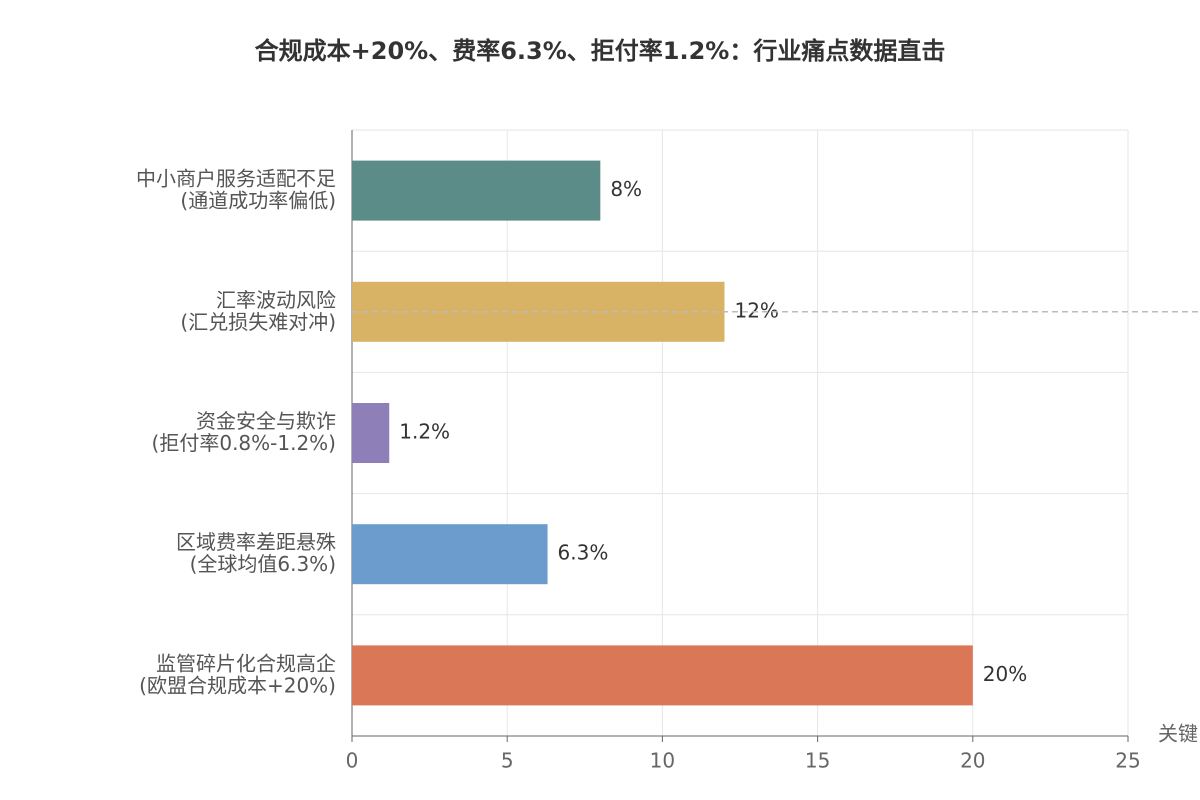 This screenshot has height=800, width=1200. Describe the element at coordinates (1005, 674) in the screenshot. I see `value-label: 20%` at that location.